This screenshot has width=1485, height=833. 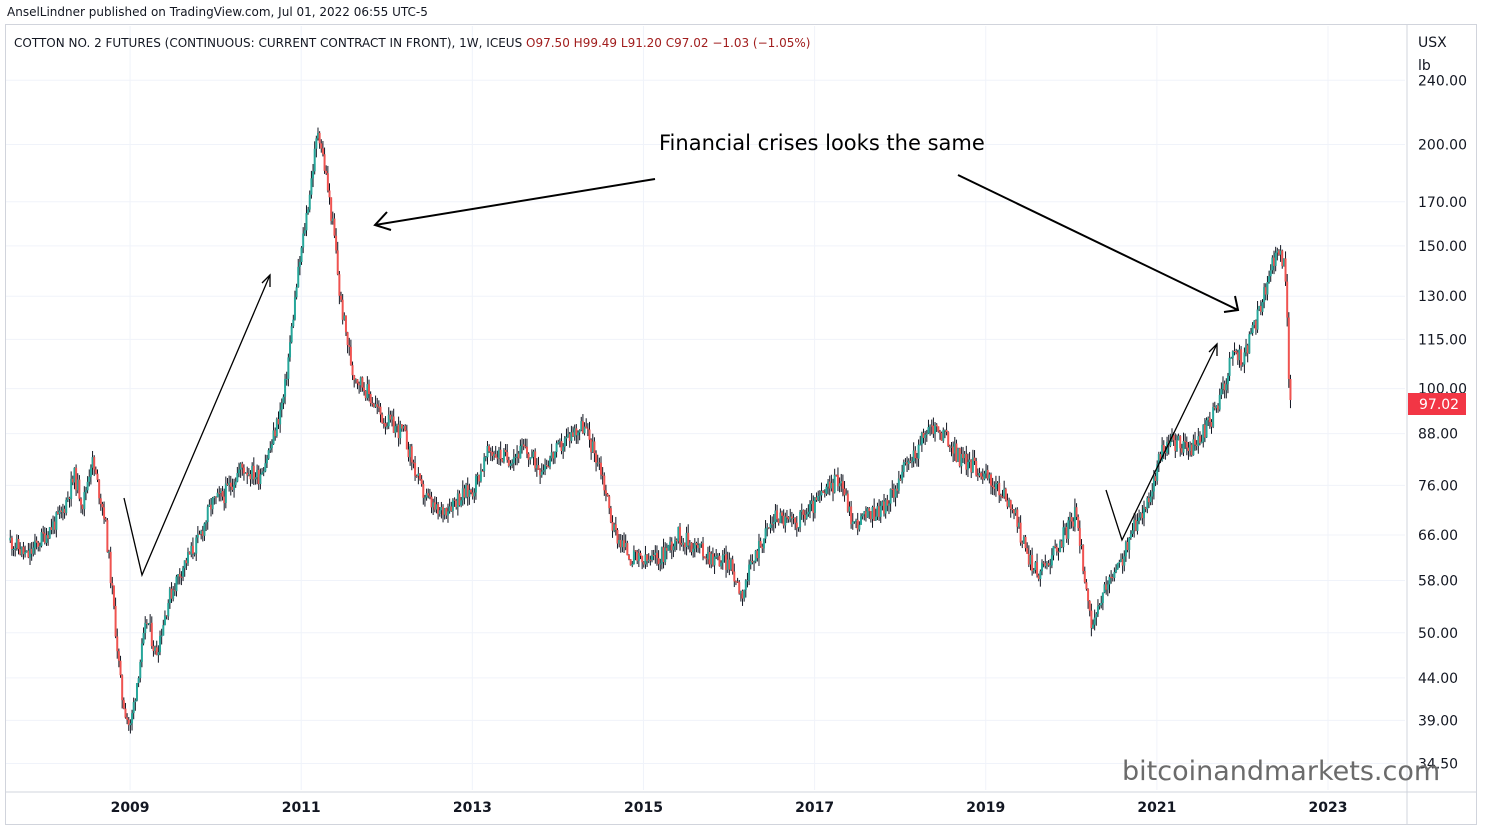 What do you see at coordinates (822, 143) in the screenshot?
I see `annotation-text: Financial crises looks the same` at bounding box center [822, 143].